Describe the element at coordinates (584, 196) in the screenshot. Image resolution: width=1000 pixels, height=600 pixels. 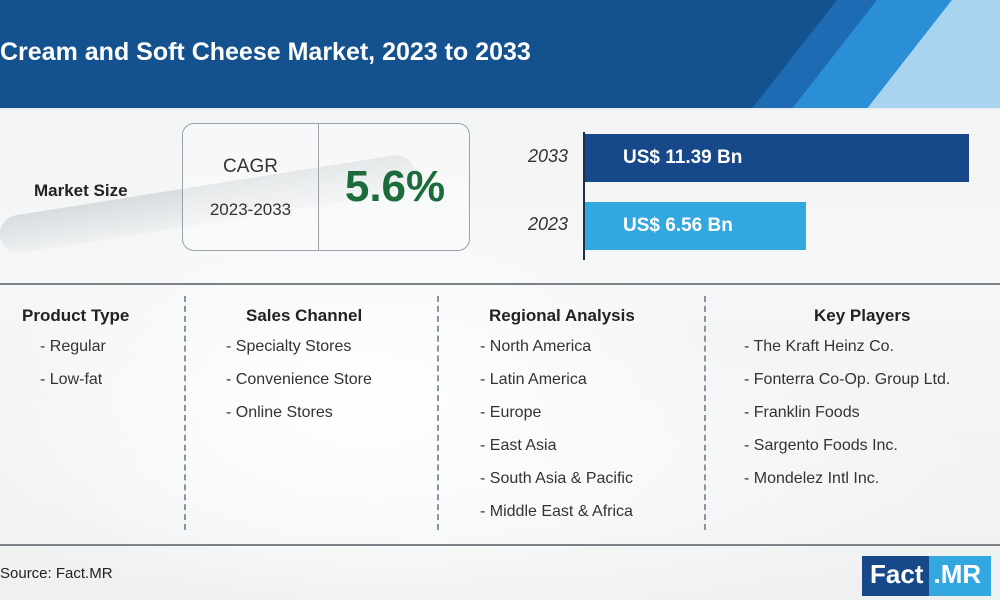
I see `bar-axis` at that location.